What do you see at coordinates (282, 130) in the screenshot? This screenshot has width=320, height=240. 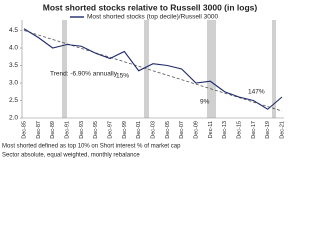 I see `x-tick-label: Dec-21` at bounding box center [282, 130].